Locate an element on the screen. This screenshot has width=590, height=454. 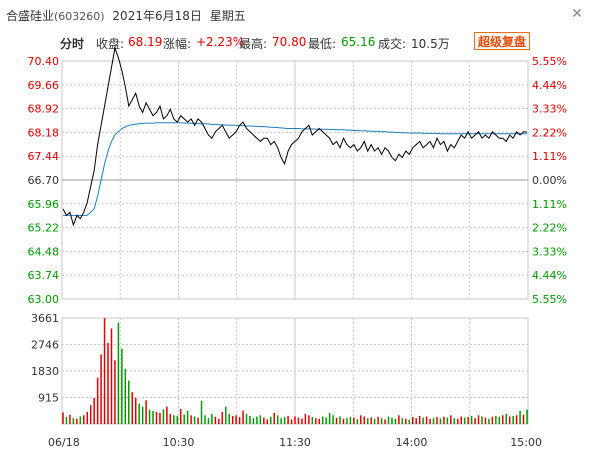
volume-tick-label: 1830 is located at coordinates (45, 371).